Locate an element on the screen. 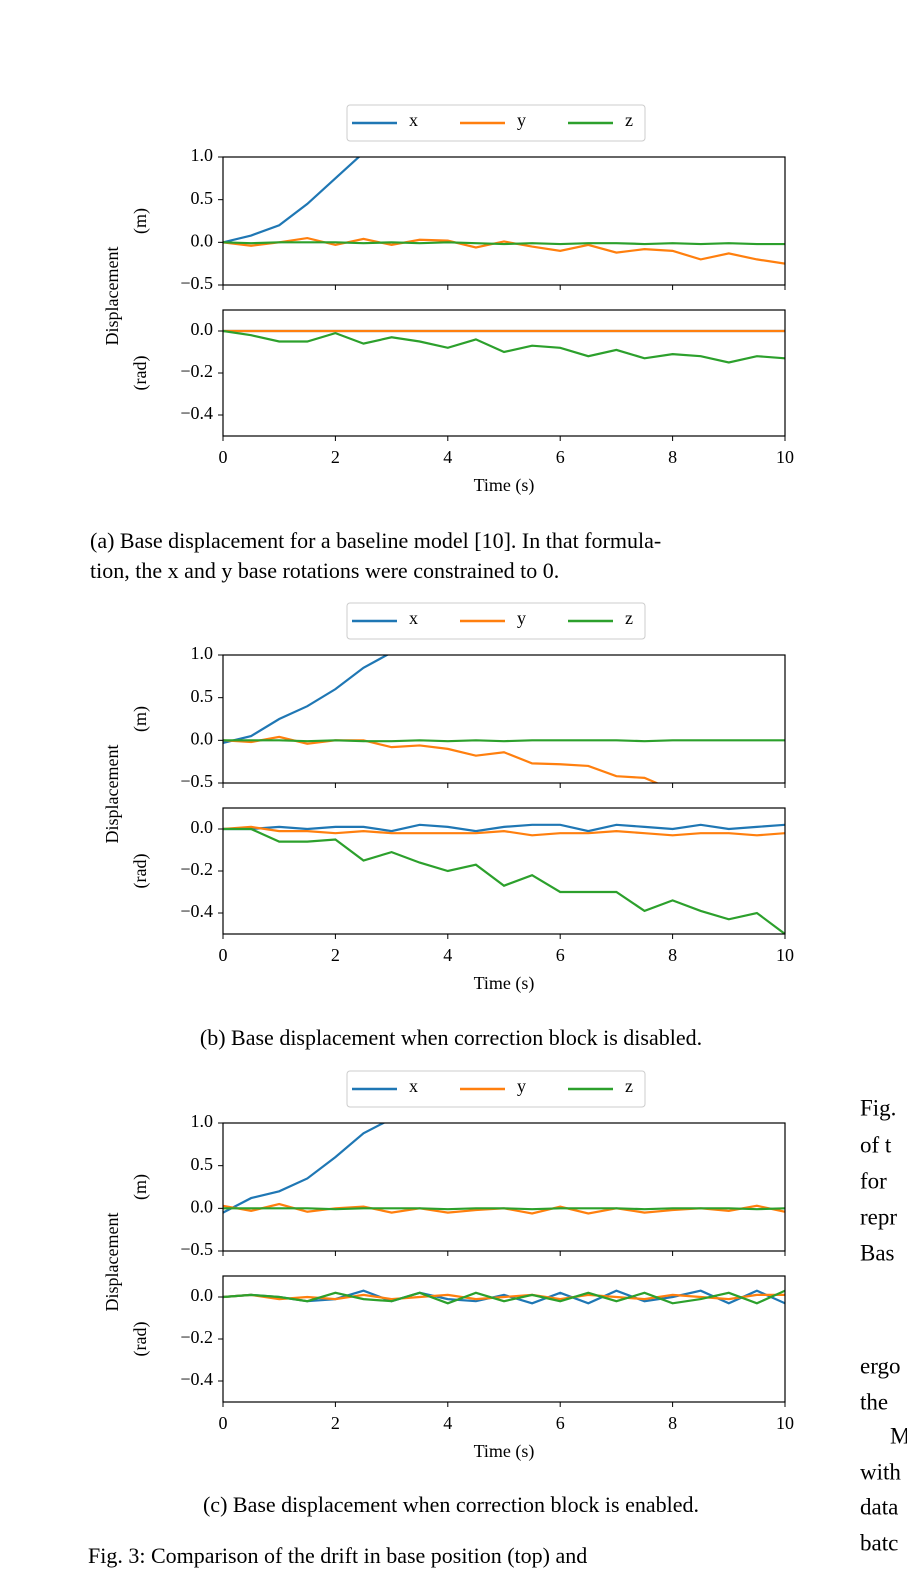  side-text: M is located at coordinates (898, 1435).